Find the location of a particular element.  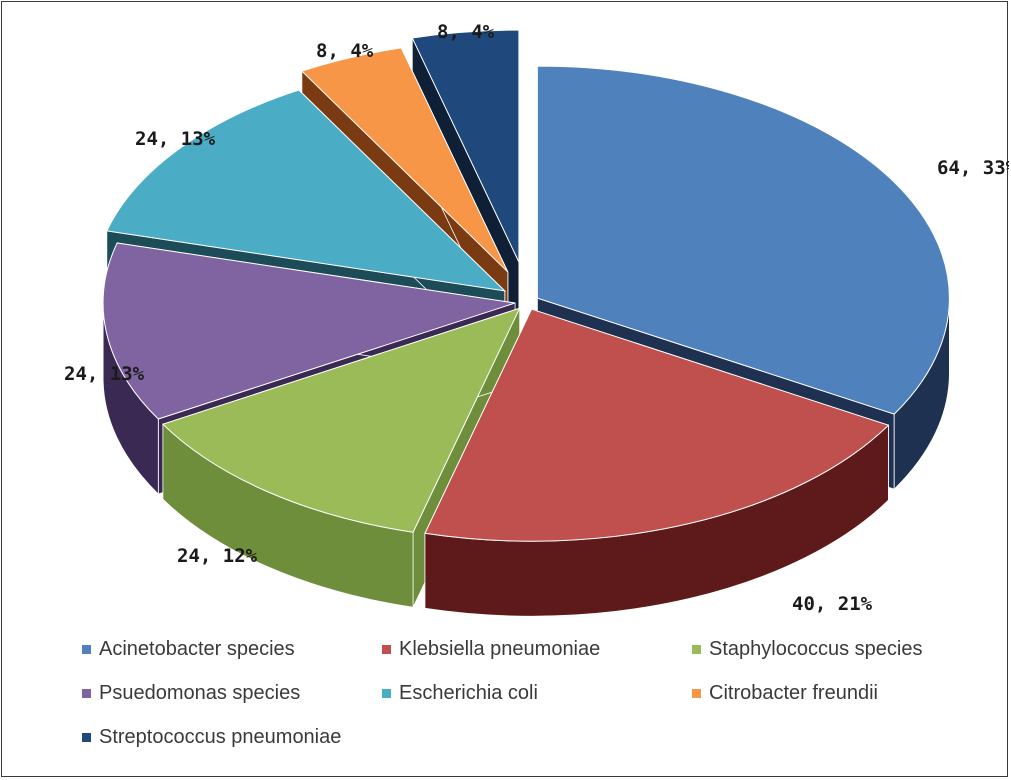

pie-slice-streptococcus-pneumoniae is located at coordinates (465, 146).